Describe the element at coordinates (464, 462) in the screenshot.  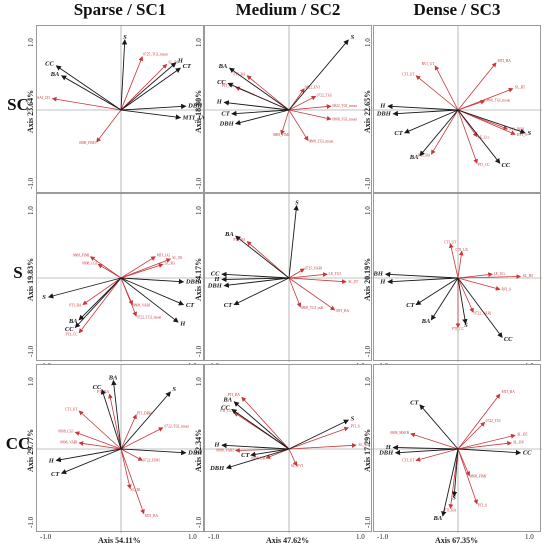
I see `vector-0808-fimi` at that location.